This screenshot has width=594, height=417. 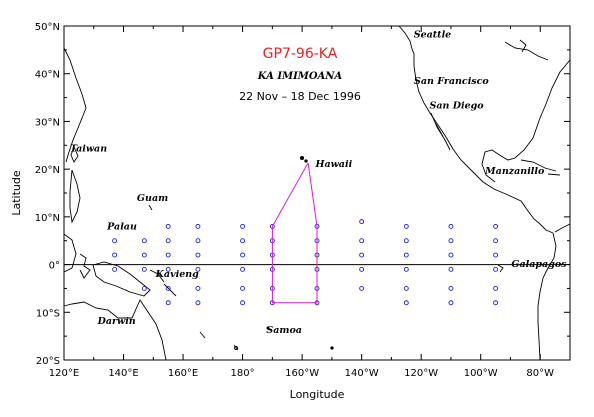 What do you see at coordinates (177, 274) in the screenshot?
I see `place-label: Kavieng` at bounding box center [177, 274].